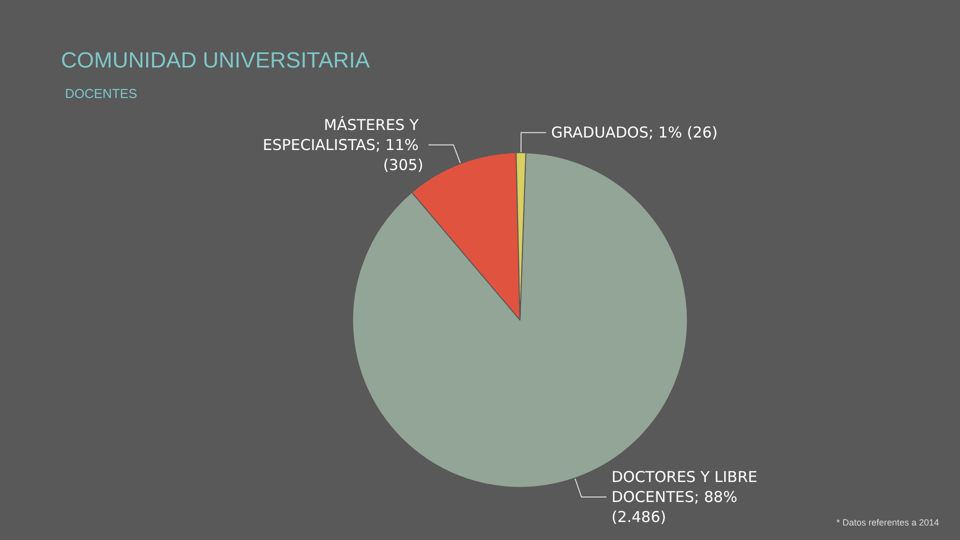  Describe the element at coordinates (215, 60) in the screenshot. I see `chart-title: COMUNIDAD UNIVERSITARIA` at that location.